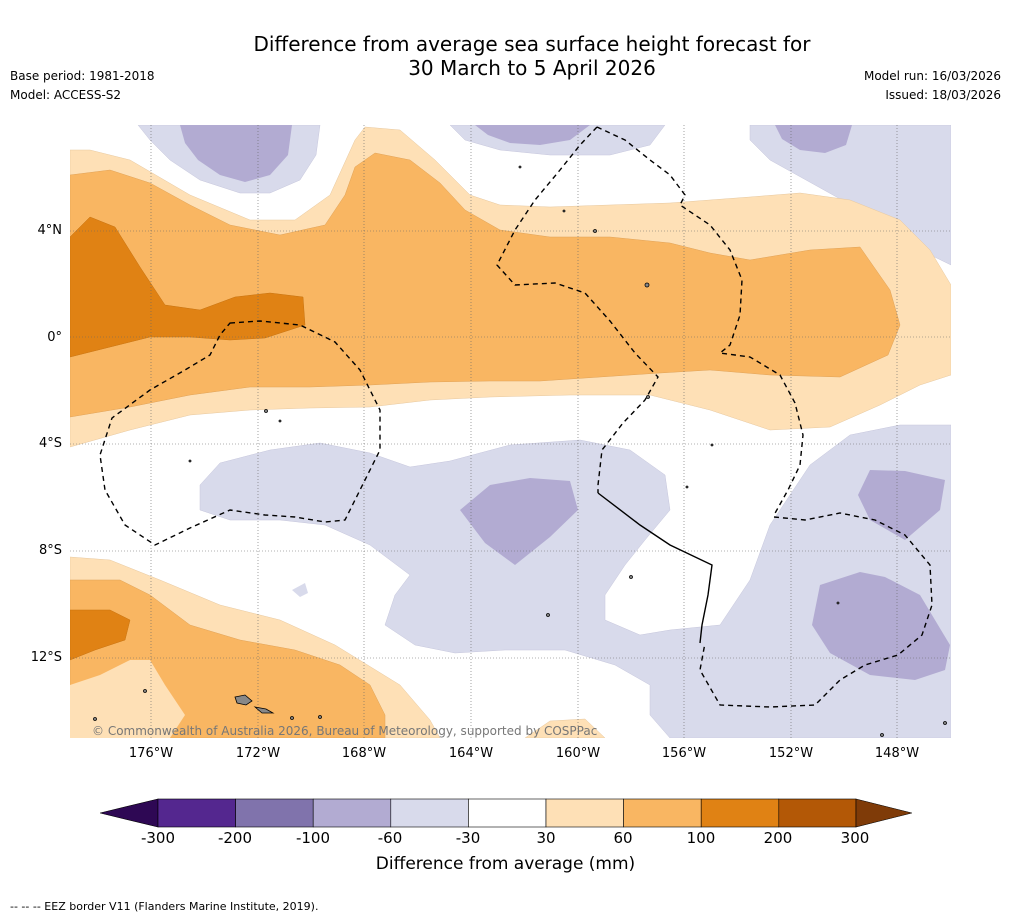  I want to click on model-text: Model: ACCESS-S2, so click(66, 95).